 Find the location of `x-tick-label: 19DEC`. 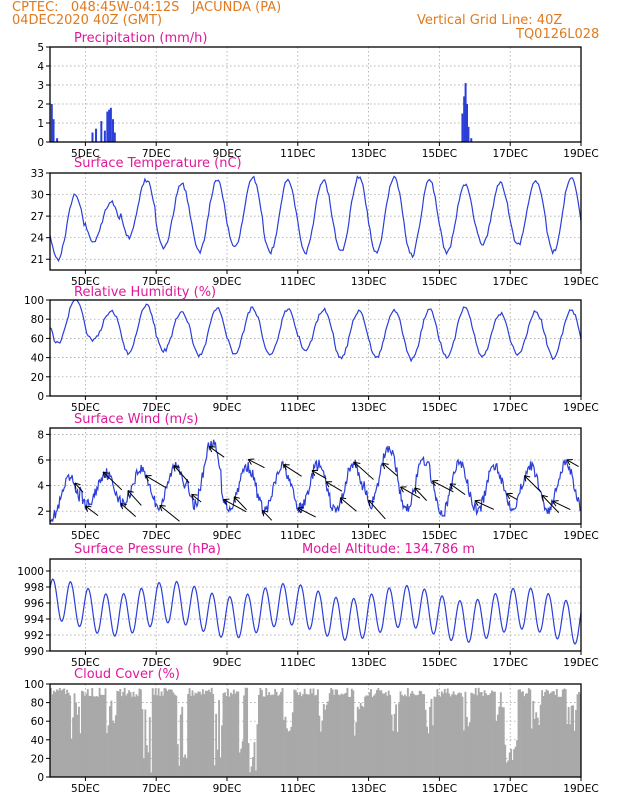

x-tick-label: 19DEC is located at coordinates (580, 408).